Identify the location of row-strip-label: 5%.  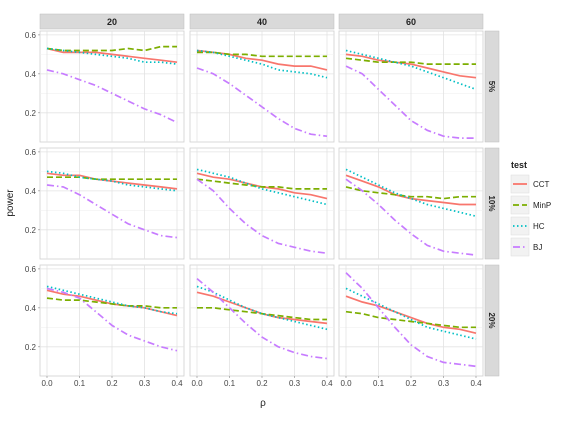
(491, 87).